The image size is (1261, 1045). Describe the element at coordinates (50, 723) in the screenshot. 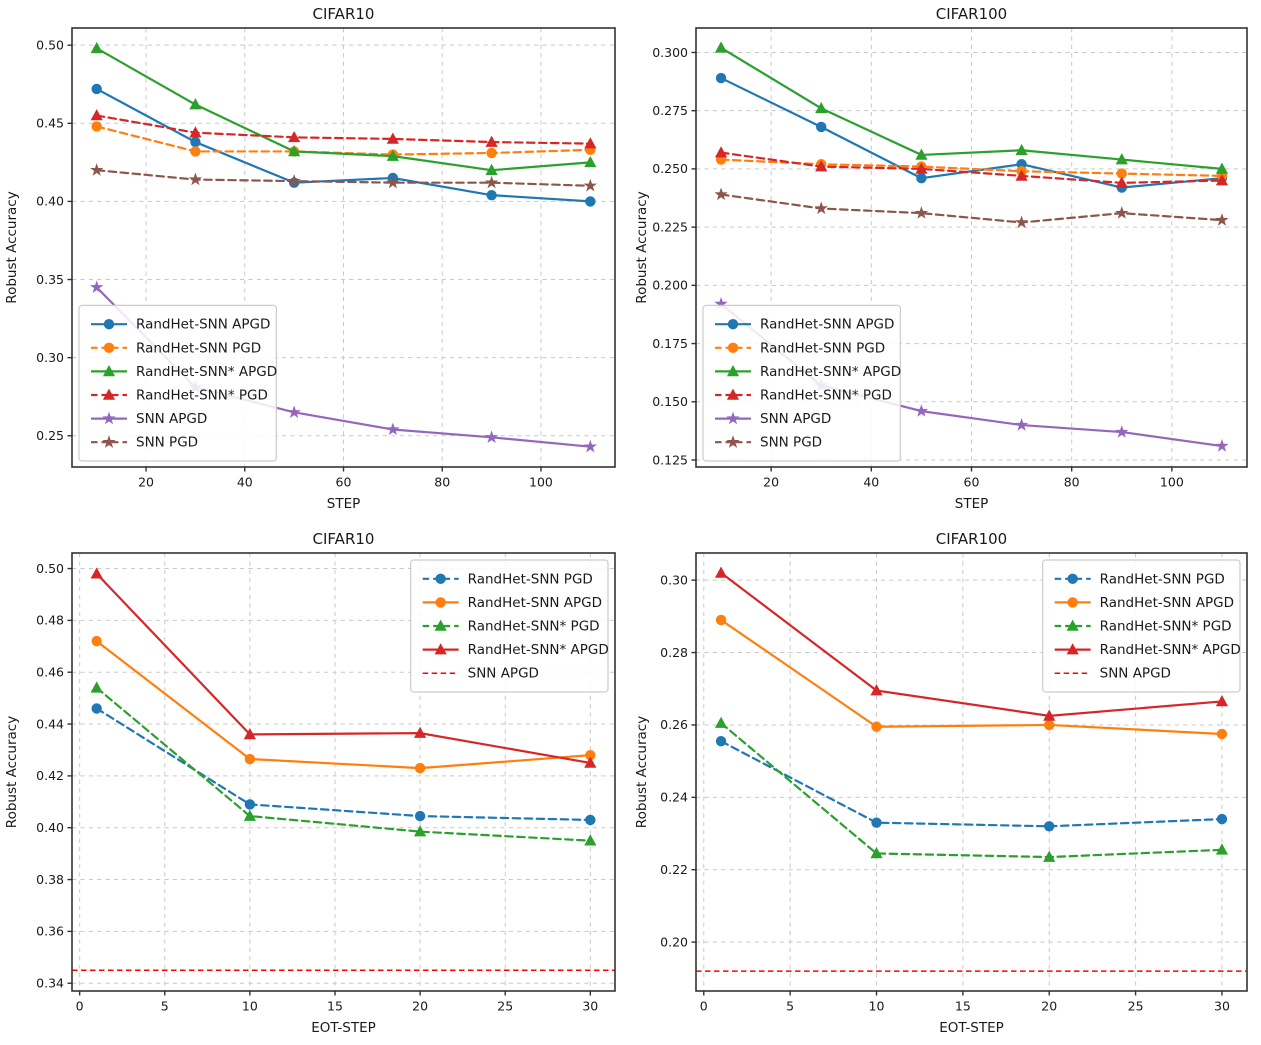

I see `y-tick-label: 0.44` at that location.